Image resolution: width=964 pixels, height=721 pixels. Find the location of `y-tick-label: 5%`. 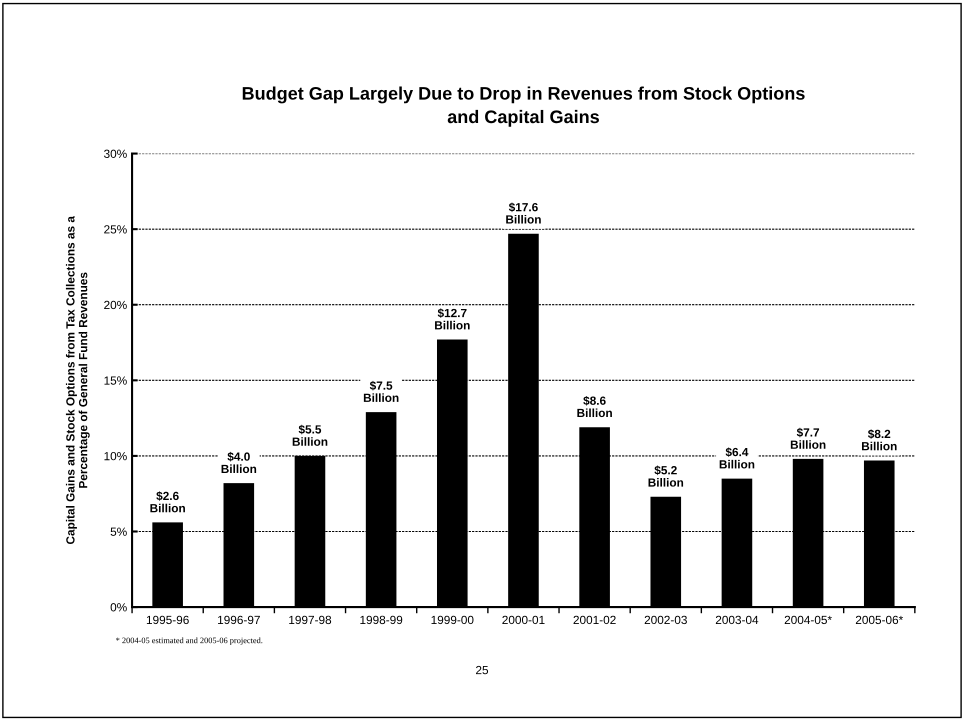

y-tick-label: 5% is located at coordinates (118, 532).